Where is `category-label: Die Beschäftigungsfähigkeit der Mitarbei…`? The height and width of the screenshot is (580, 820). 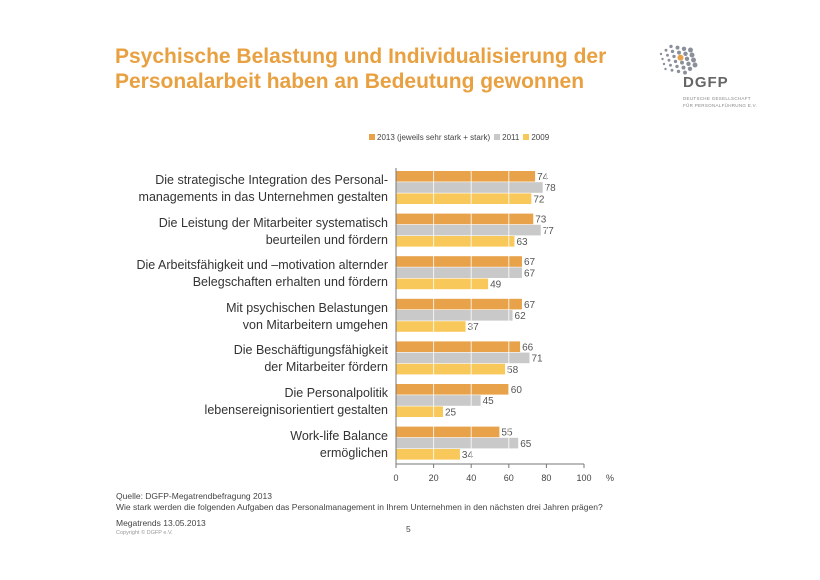 category-label: Die Beschäftigungsfähigkeit der Mitarbei… is located at coordinates (310, 359).